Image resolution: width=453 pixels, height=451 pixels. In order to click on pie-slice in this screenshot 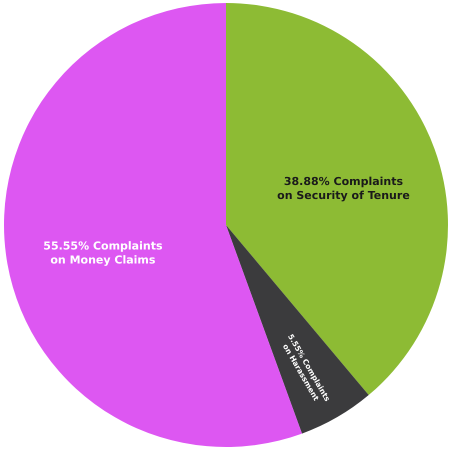, I will do `click(297, 329)`.